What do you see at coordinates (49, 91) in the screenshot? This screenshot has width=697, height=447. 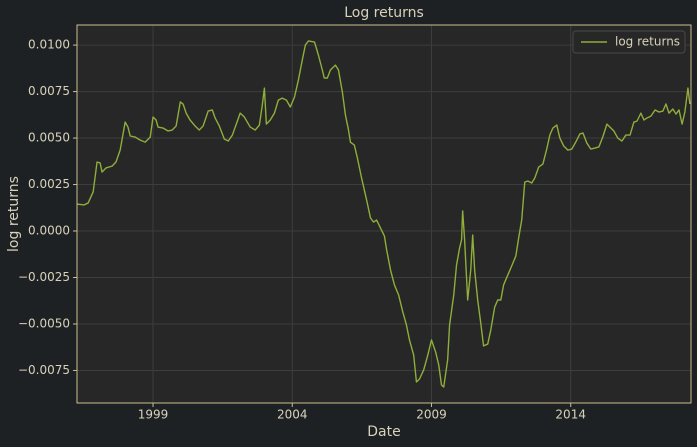 I see `y-tick-label: 0.0075` at bounding box center [49, 91].